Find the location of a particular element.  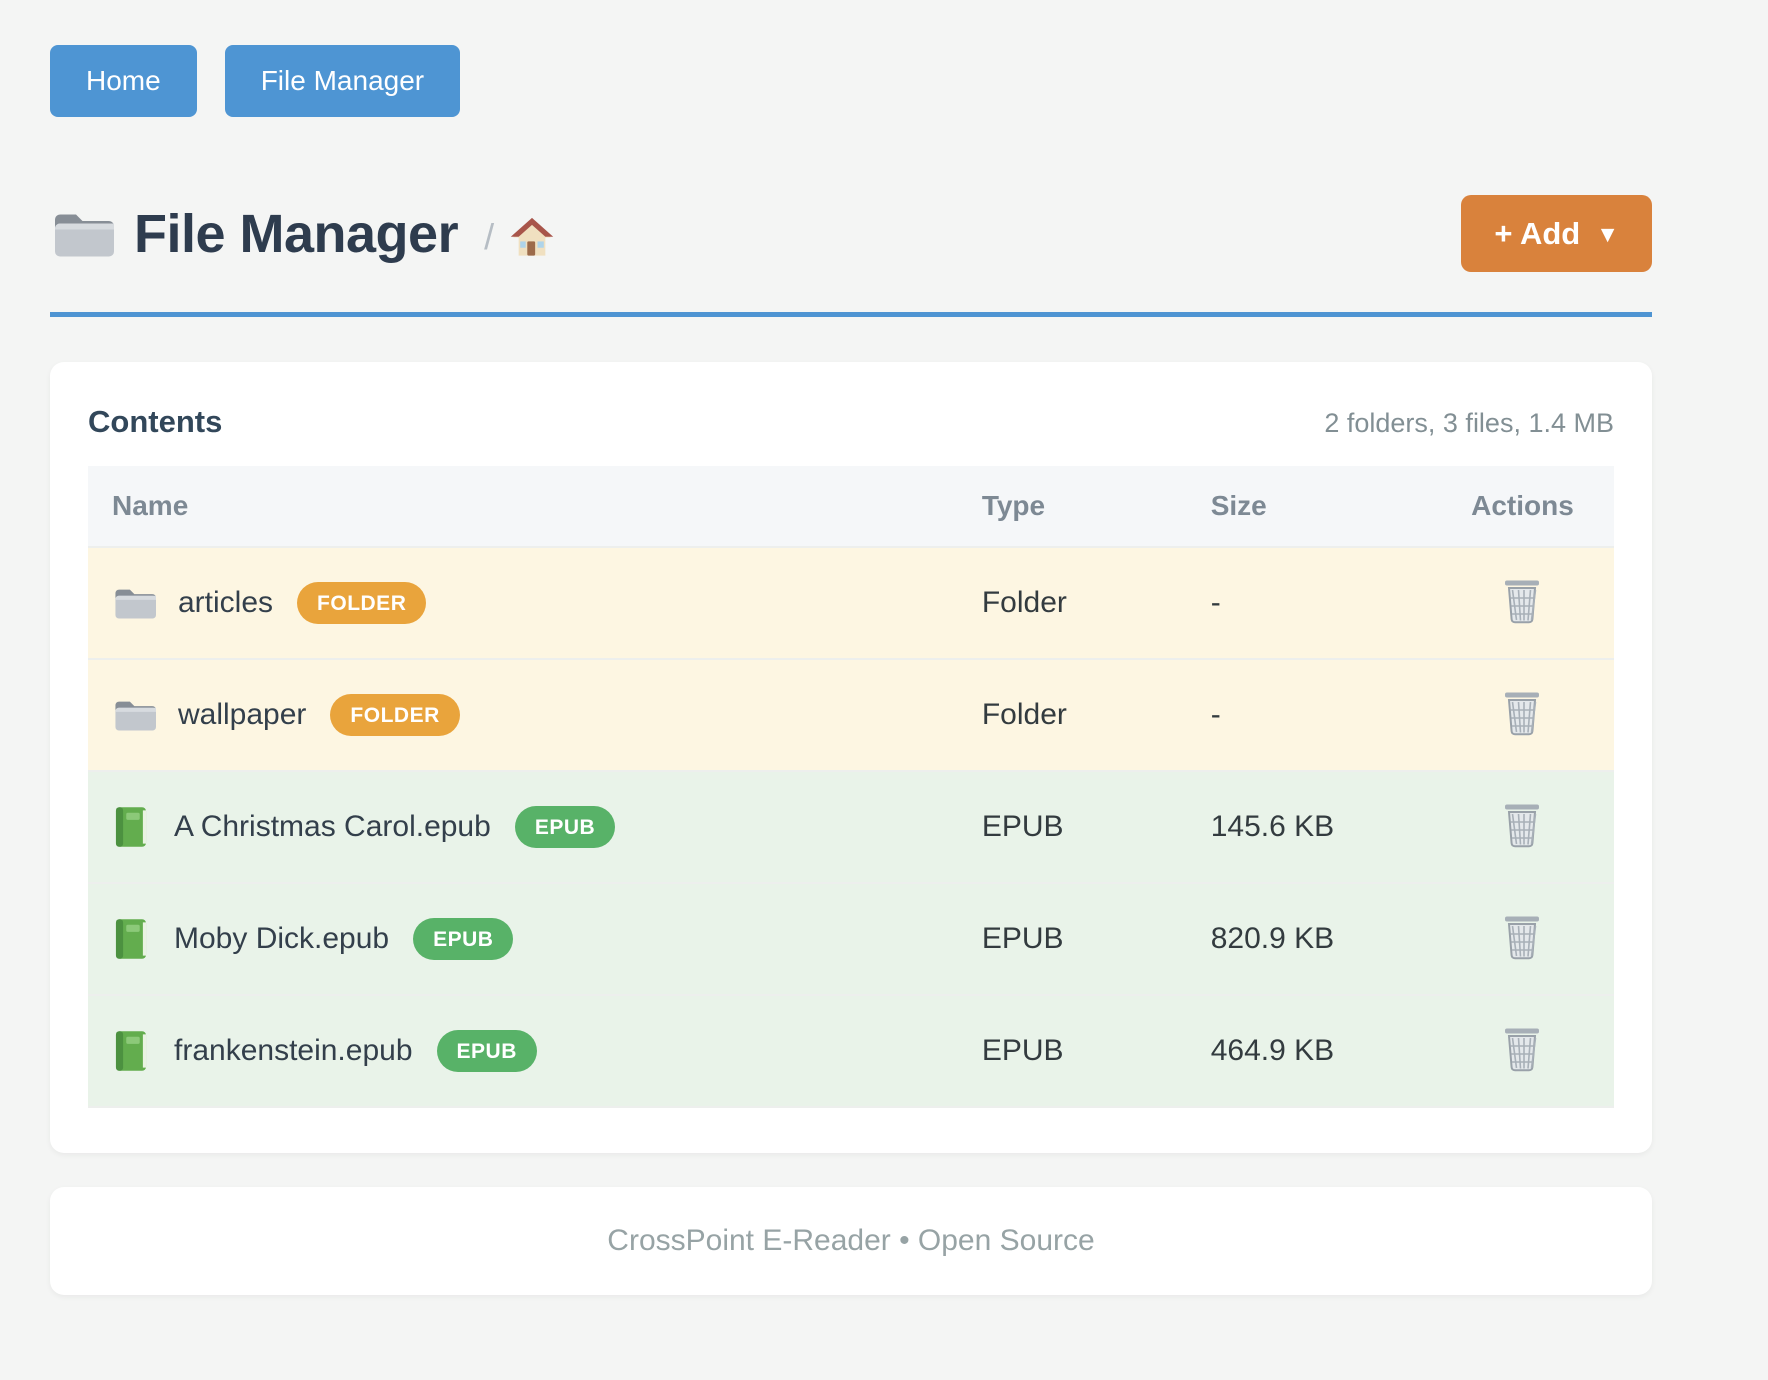

add-button-label: + Add is located at coordinates (1537, 233).